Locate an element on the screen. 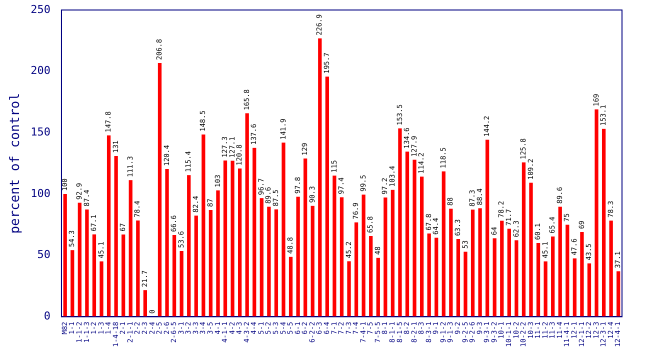 The width and height of the screenshot is (650, 350). y-tick-label: 200 is located at coordinates (40, 71).